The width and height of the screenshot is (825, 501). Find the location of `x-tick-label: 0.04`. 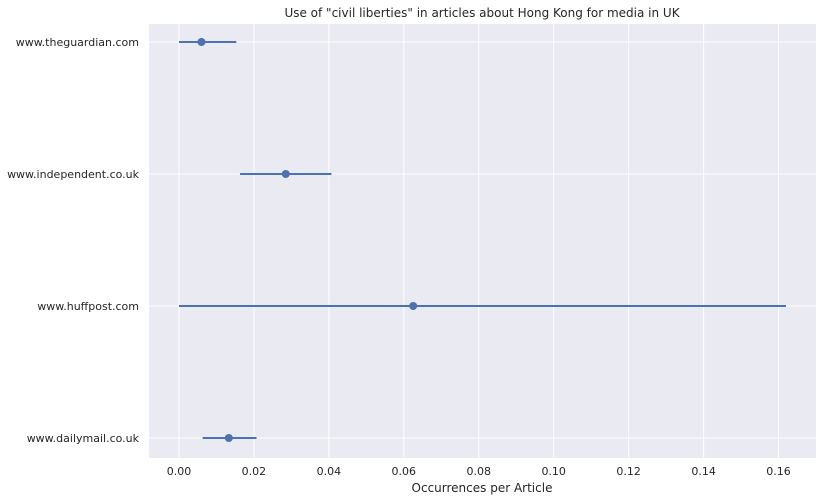

x-tick-label: 0.04 is located at coordinates (329, 471).